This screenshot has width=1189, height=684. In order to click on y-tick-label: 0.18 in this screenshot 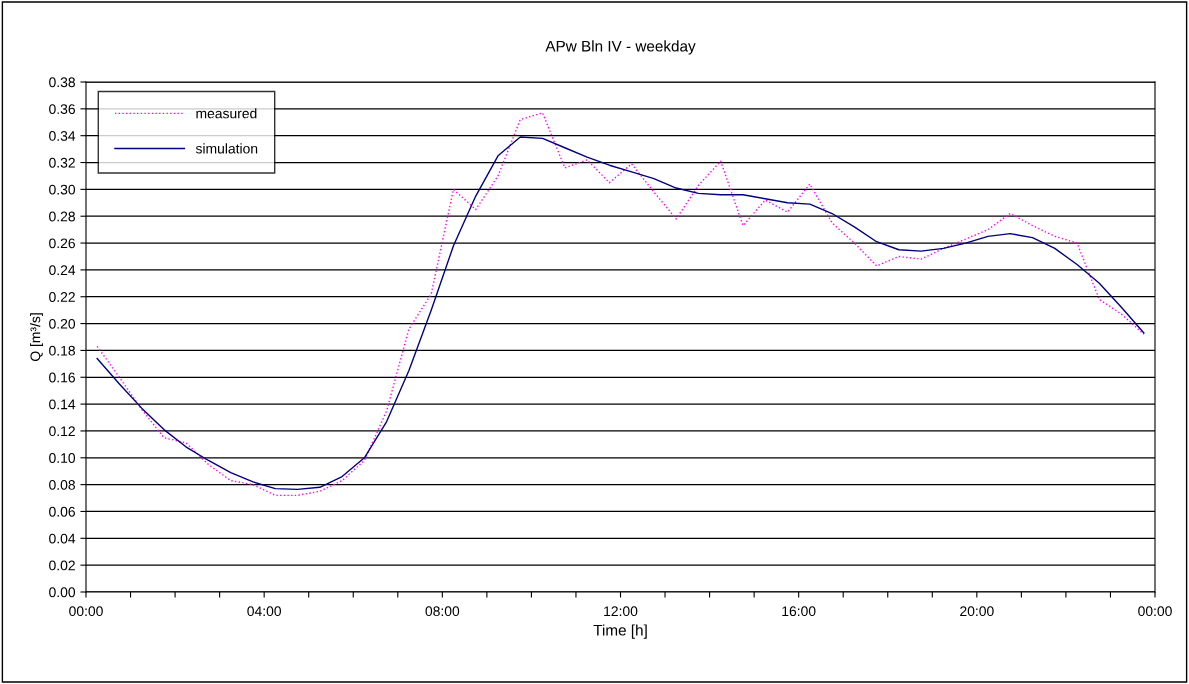, I will do `click(62, 350)`.